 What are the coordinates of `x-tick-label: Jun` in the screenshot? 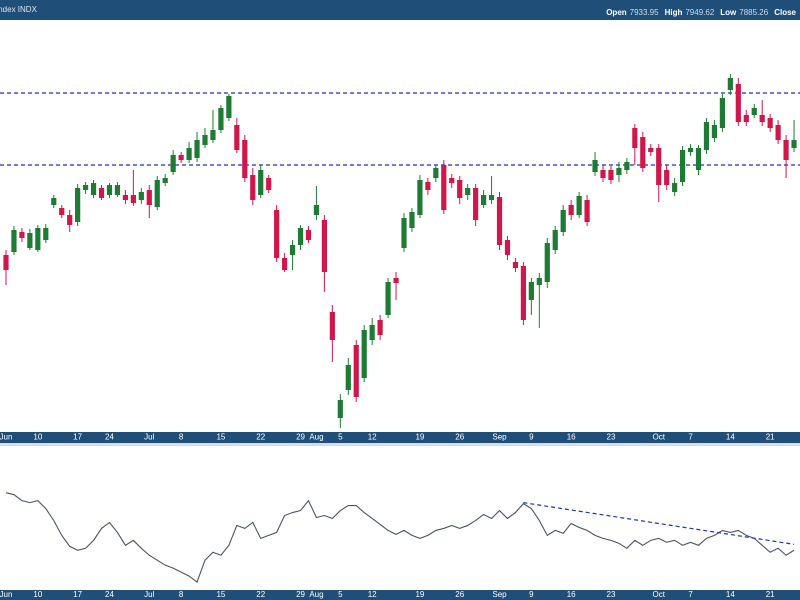 It's located at (6, 594).